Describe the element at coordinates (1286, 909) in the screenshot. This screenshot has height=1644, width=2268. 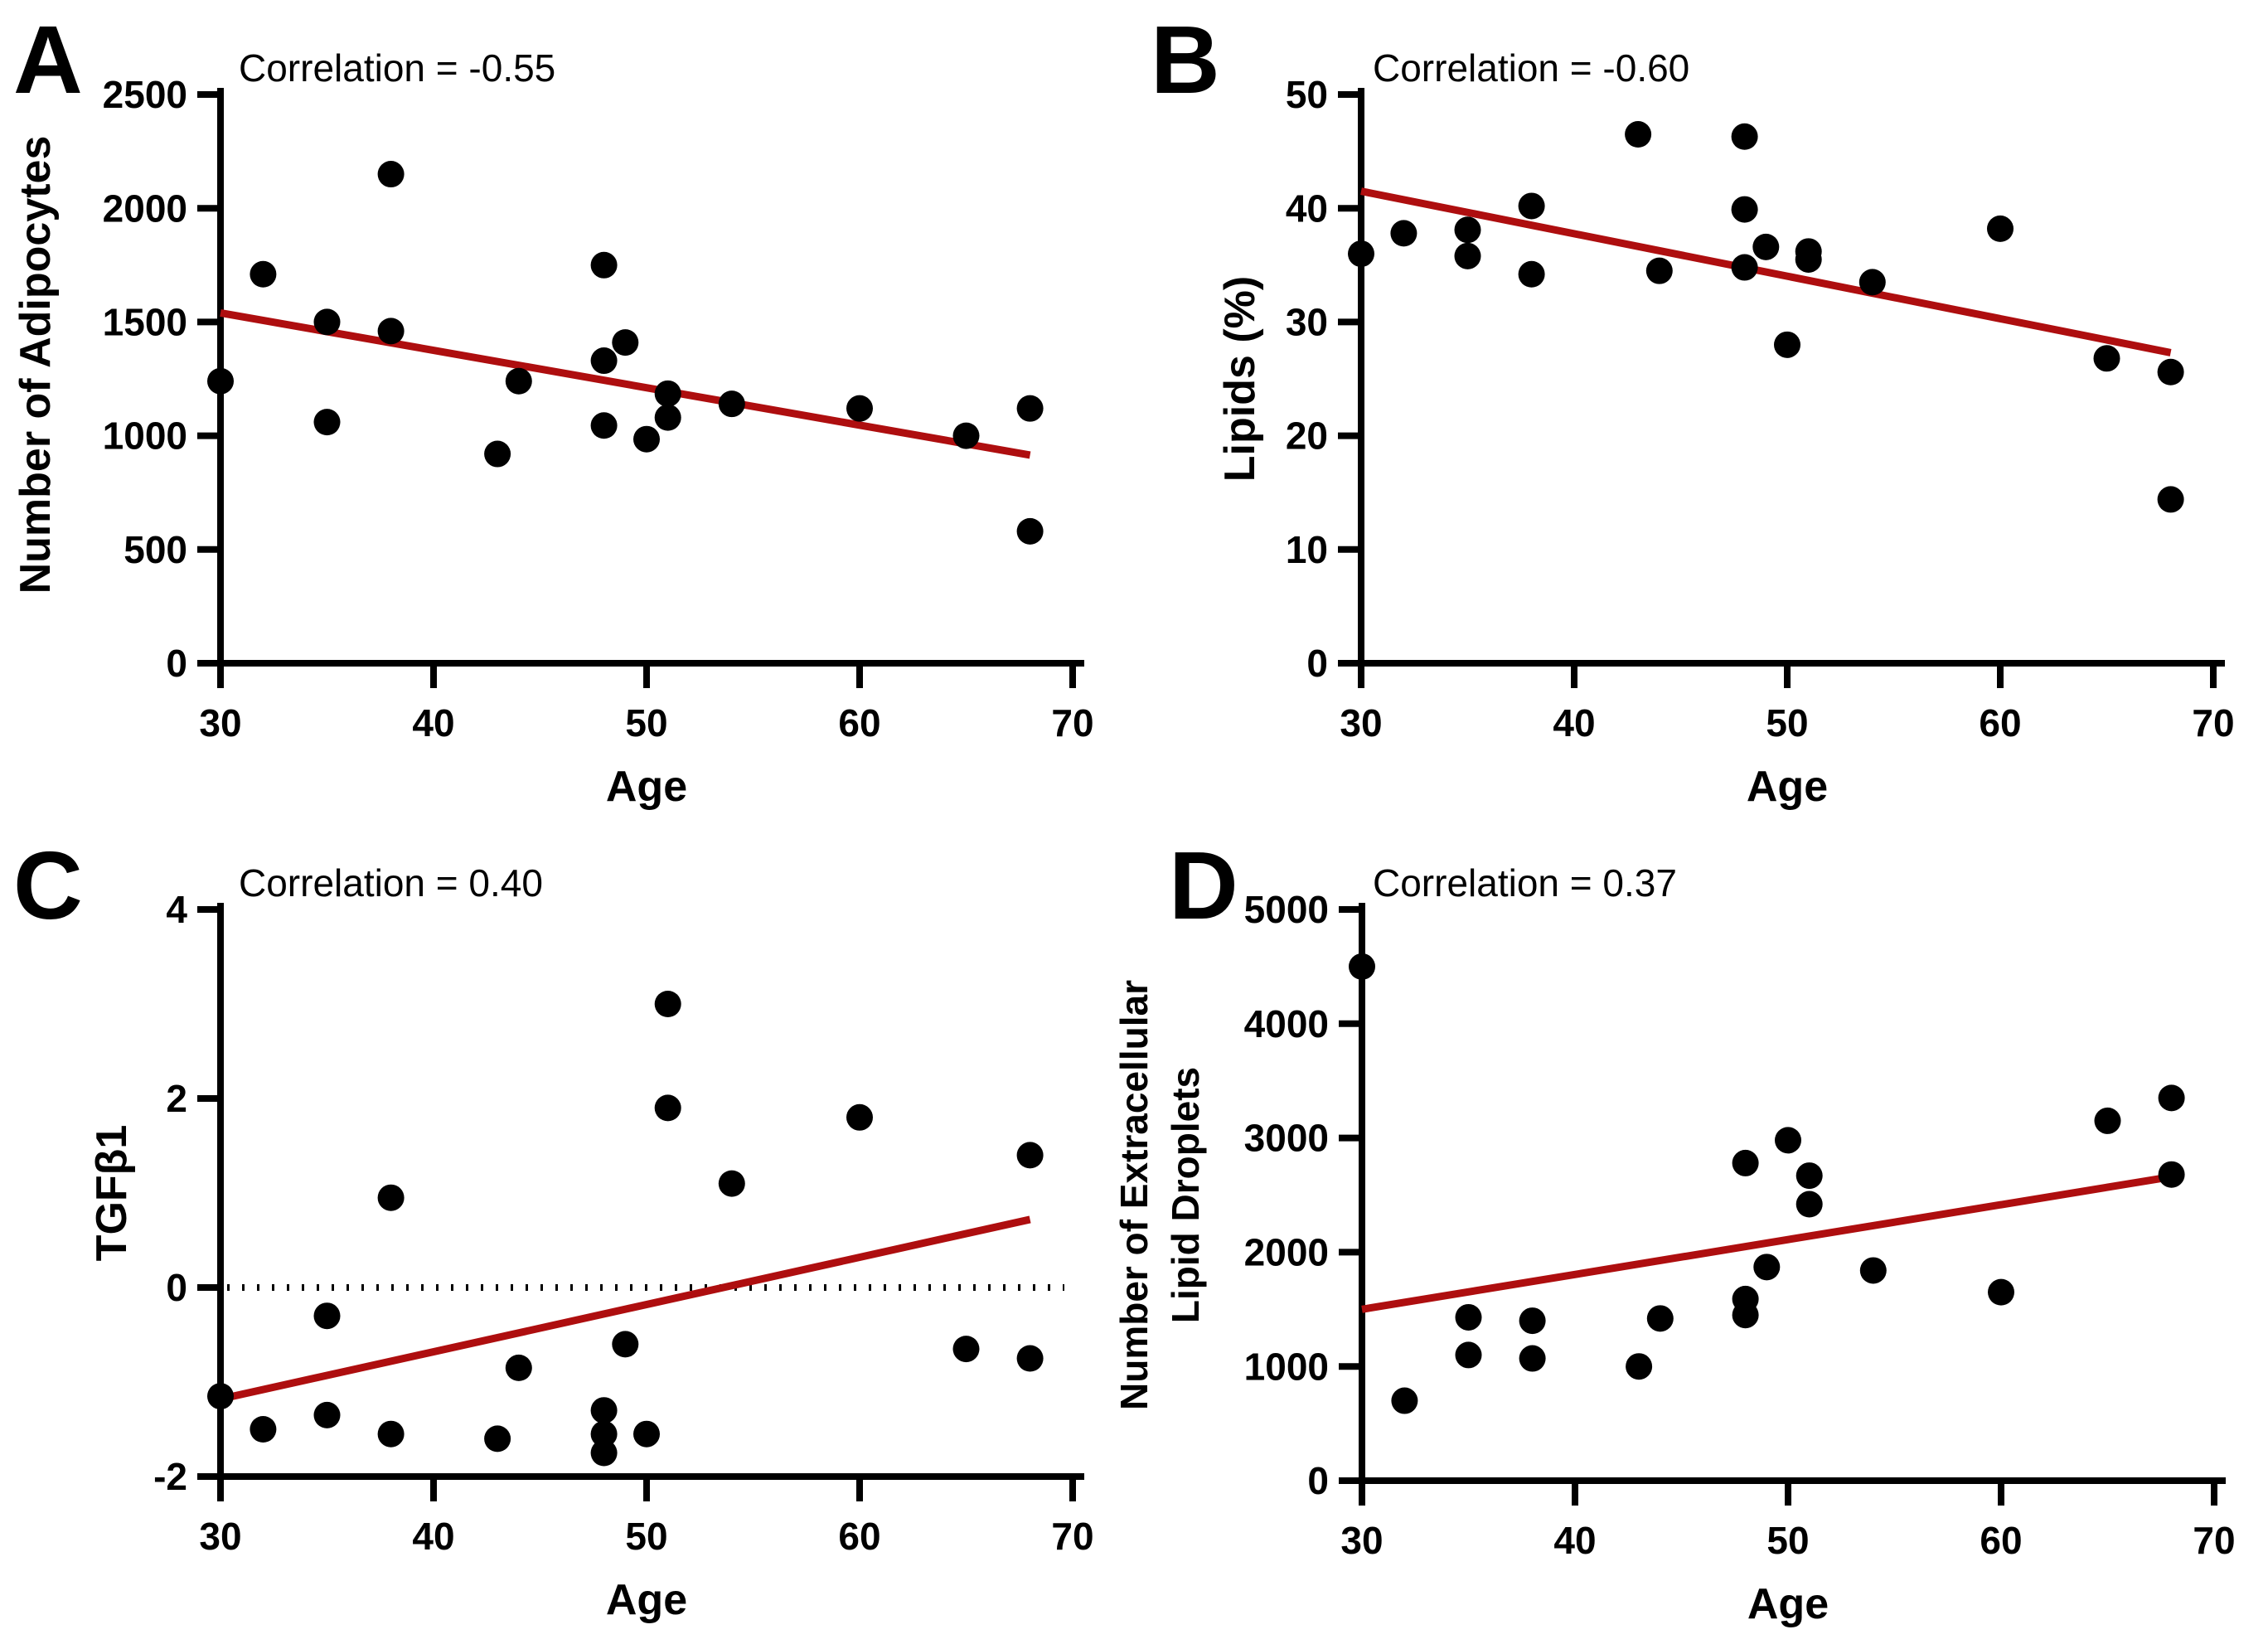
I see `y-tick-label: 5000` at that location.